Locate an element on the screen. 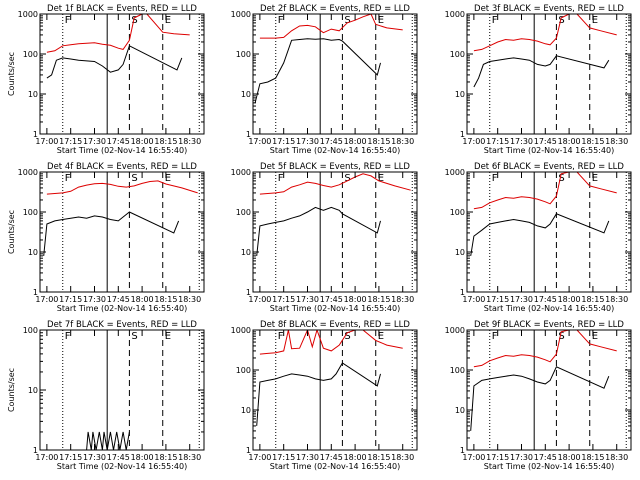  chart-title: Det 7f BLACK = Events, RED = LLD is located at coordinates (122, 325).